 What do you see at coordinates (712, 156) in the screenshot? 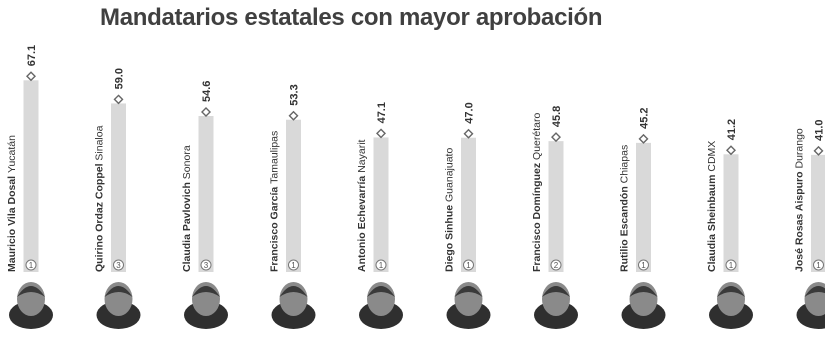
I see `state-name: CDMX` at bounding box center [712, 156].